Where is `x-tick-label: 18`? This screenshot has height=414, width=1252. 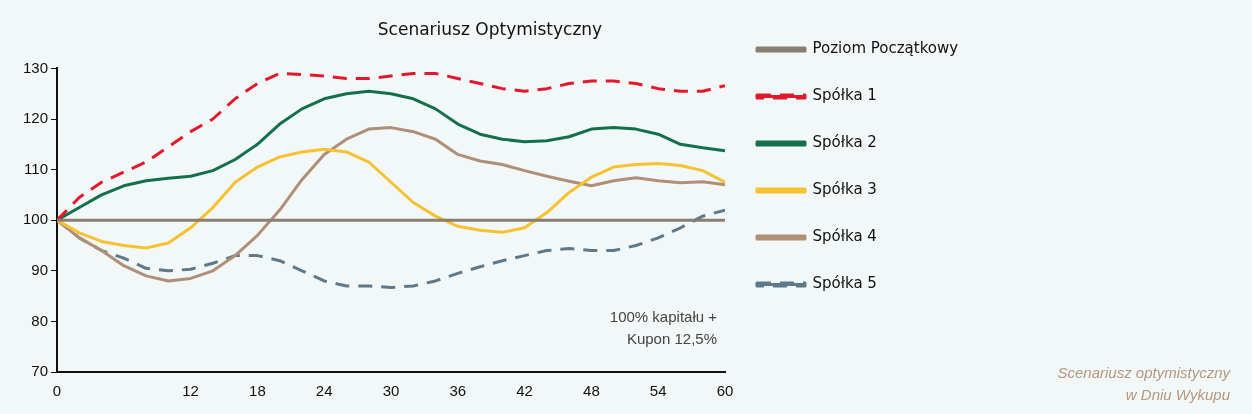
x-tick-label: 18 is located at coordinates (257, 391).